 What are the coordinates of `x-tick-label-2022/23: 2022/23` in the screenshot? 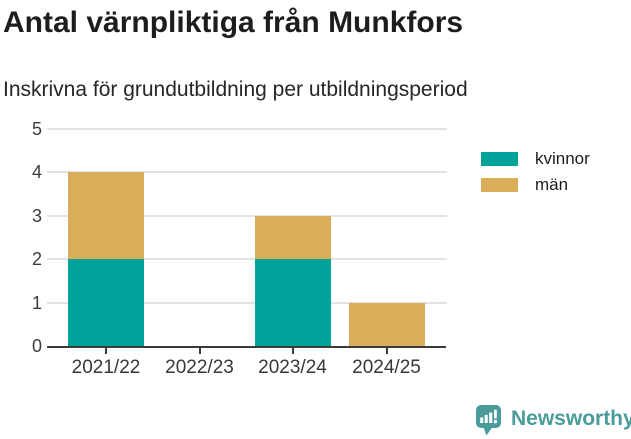 It's located at (199, 367).